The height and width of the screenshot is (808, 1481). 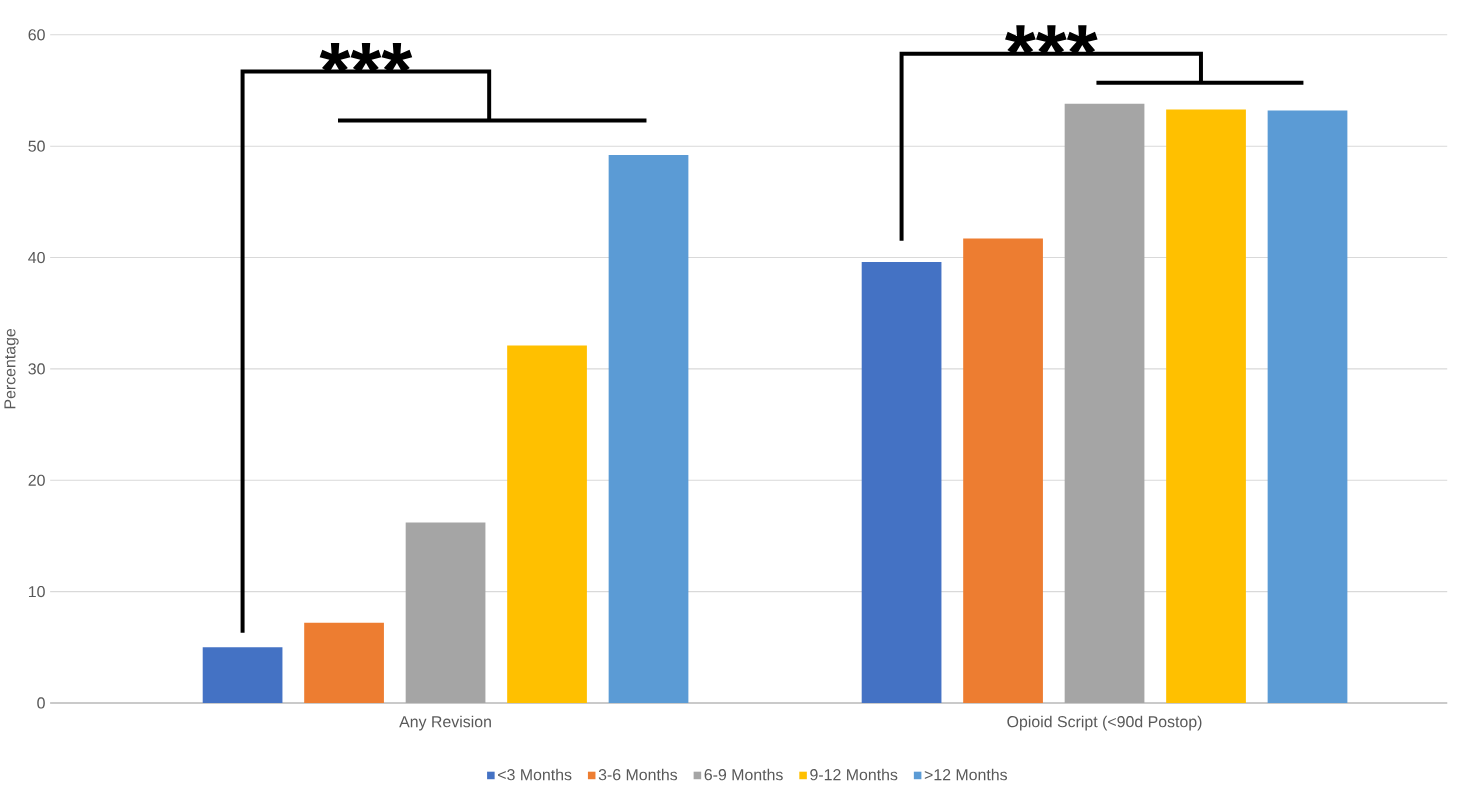 I want to click on y-tick-label: 60, so click(x=36, y=34).